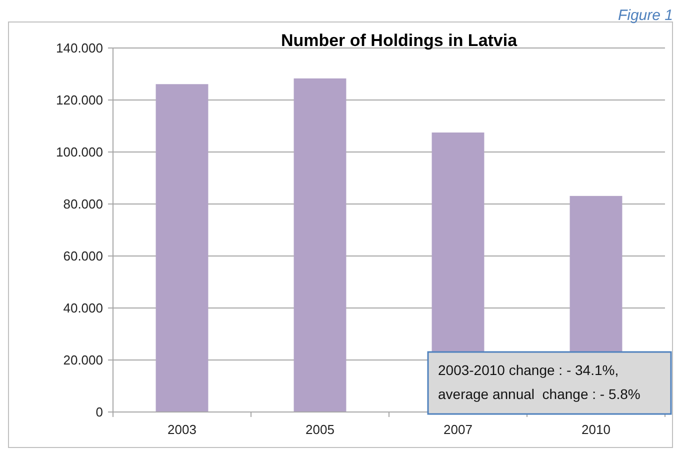  What do you see at coordinates (458, 429) in the screenshot?
I see `x-tick-label: 2007` at bounding box center [458, 429].